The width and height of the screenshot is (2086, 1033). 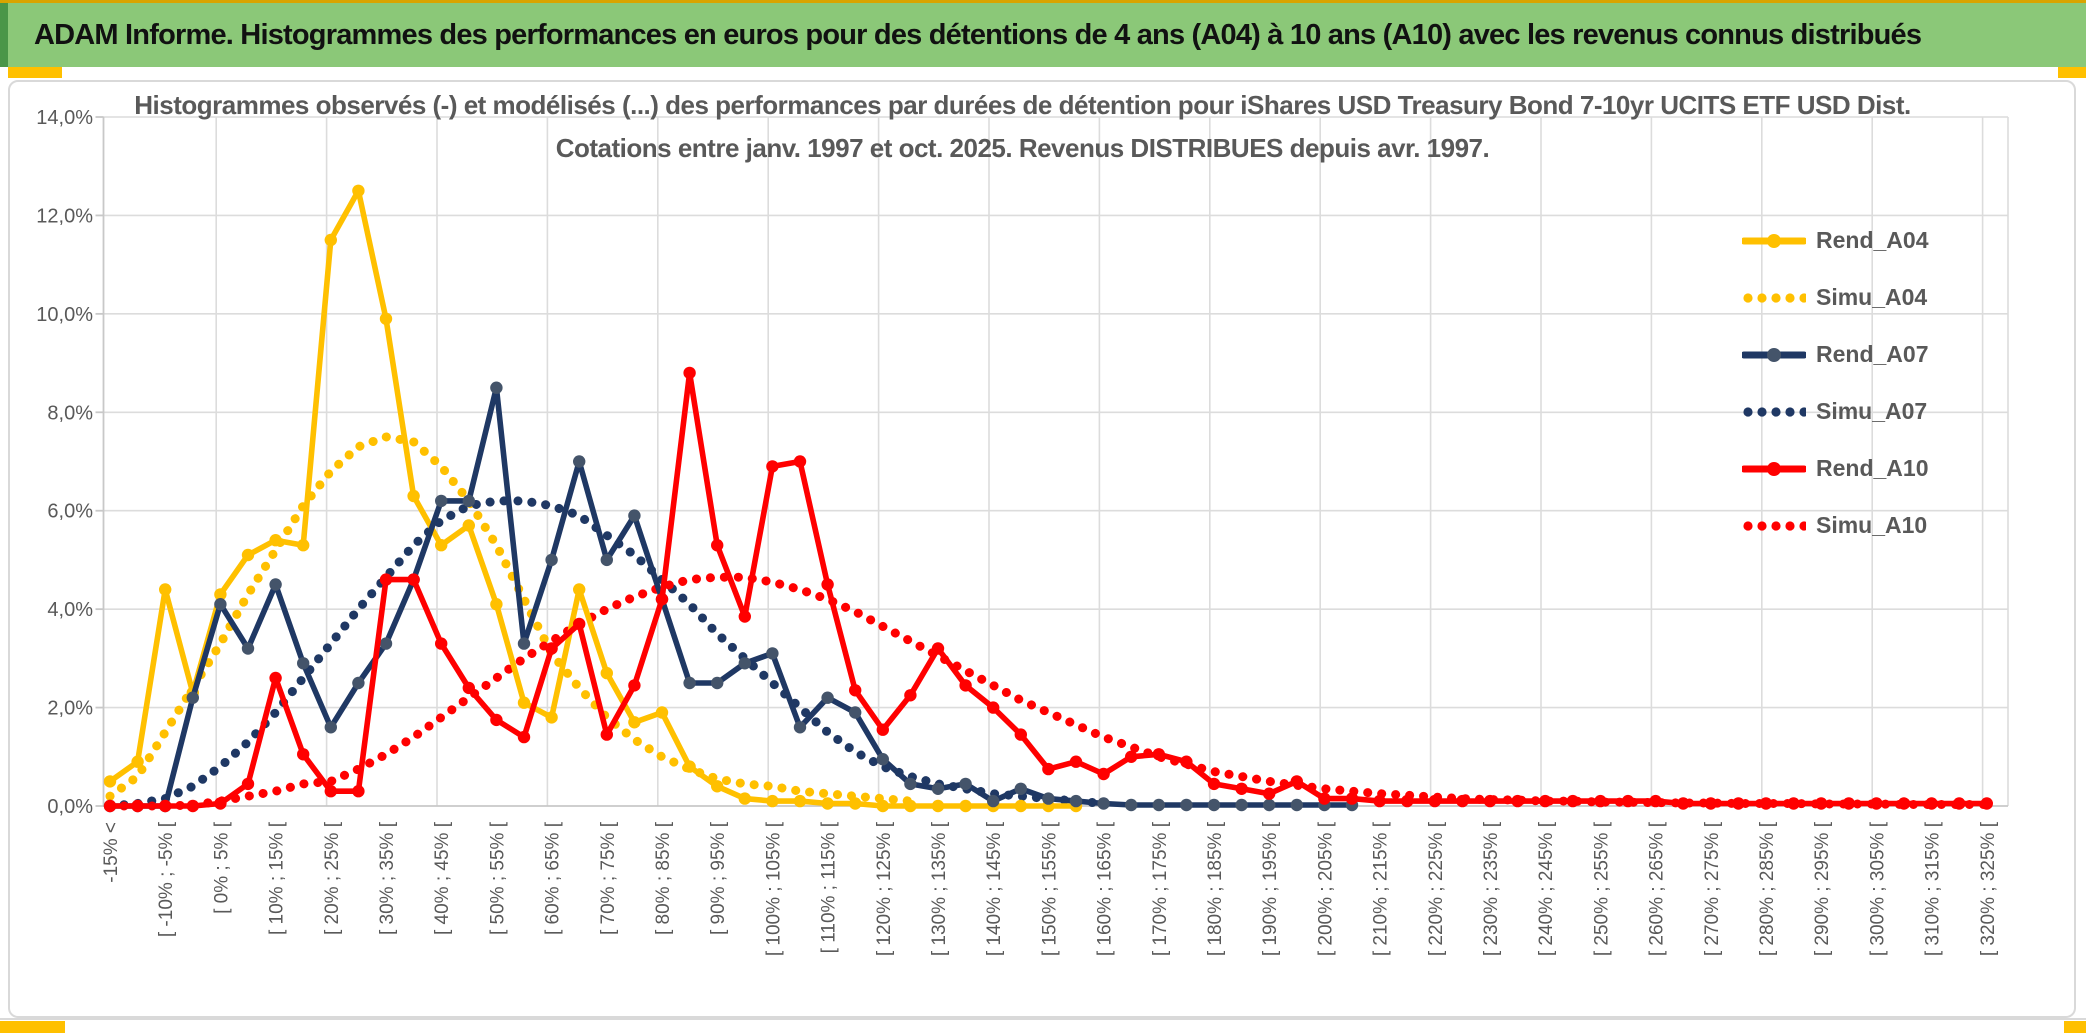 What do you see at coordinates (1867, 525) in the screenshot?
I see `legend-item-Simu_A10: Simu_A10` at bounding box center [1867, 525].